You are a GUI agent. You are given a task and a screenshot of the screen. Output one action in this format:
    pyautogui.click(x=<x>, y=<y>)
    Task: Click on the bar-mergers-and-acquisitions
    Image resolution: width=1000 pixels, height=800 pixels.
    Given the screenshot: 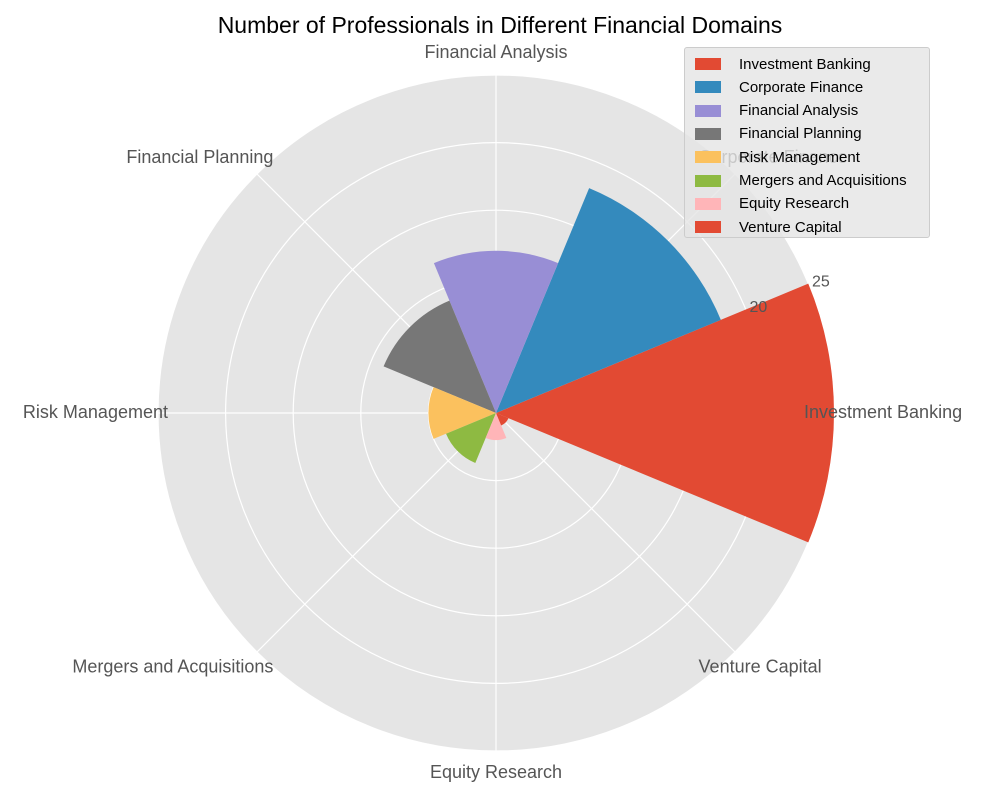 What is the action you would take?
    pyautogui.click(x=471, y=438)
    